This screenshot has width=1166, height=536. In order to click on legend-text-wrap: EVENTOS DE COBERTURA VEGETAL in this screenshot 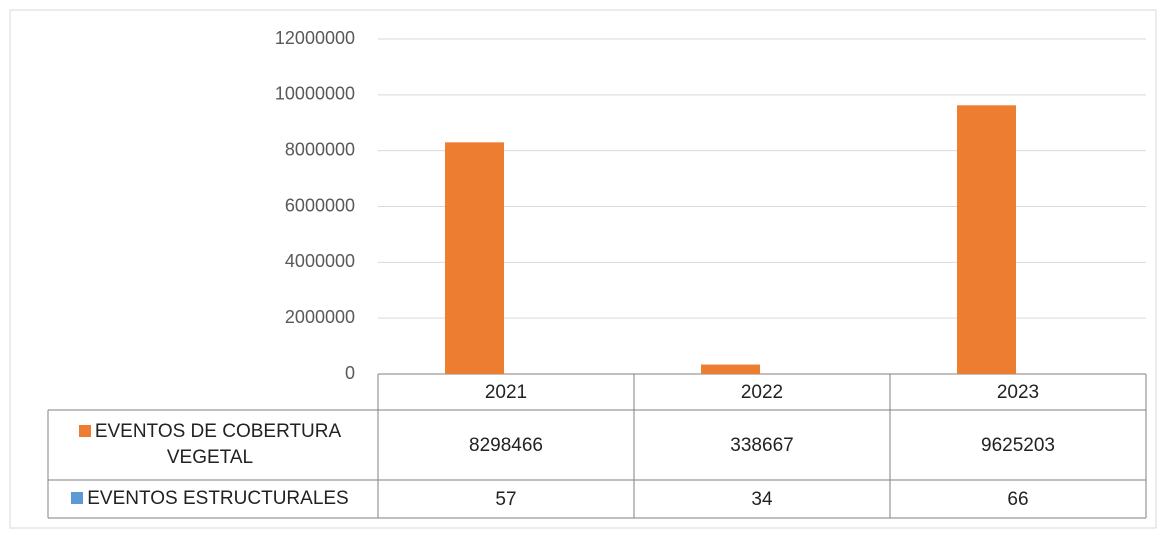, I will do `click(210, 444)`.